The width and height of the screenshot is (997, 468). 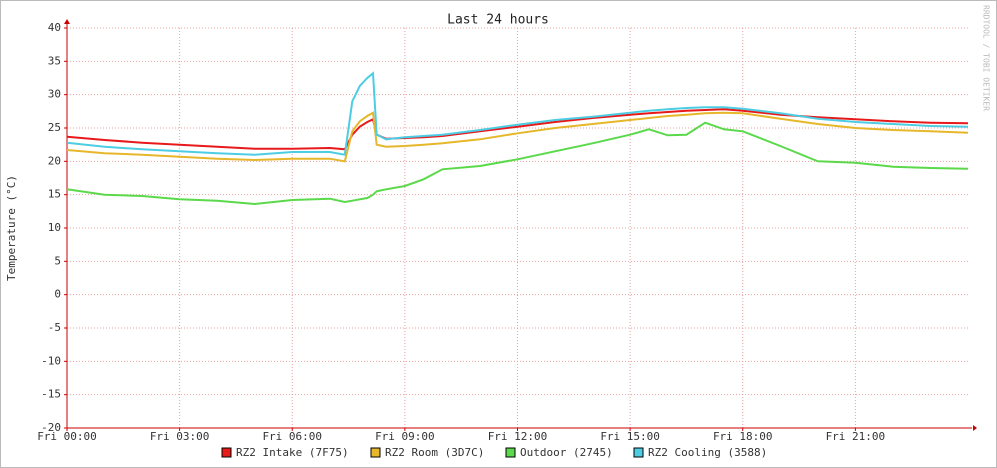 What do you see at coordinates (405, 436) in the screenshot?
I see `x-tick-label: Fri 09:00` at bounding box center [405, 436].